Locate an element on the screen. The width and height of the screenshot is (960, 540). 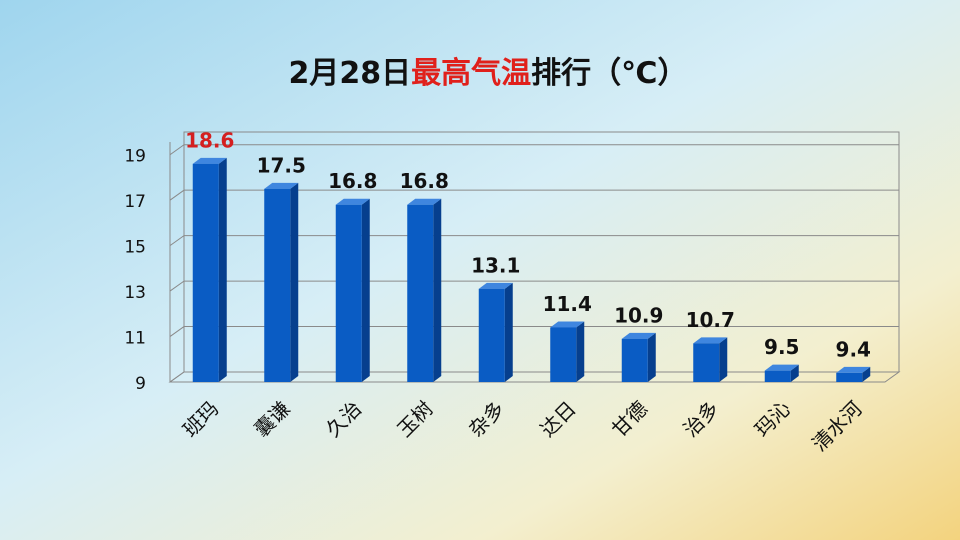
value-label: 17.5 is located at coordinates (281, 165).